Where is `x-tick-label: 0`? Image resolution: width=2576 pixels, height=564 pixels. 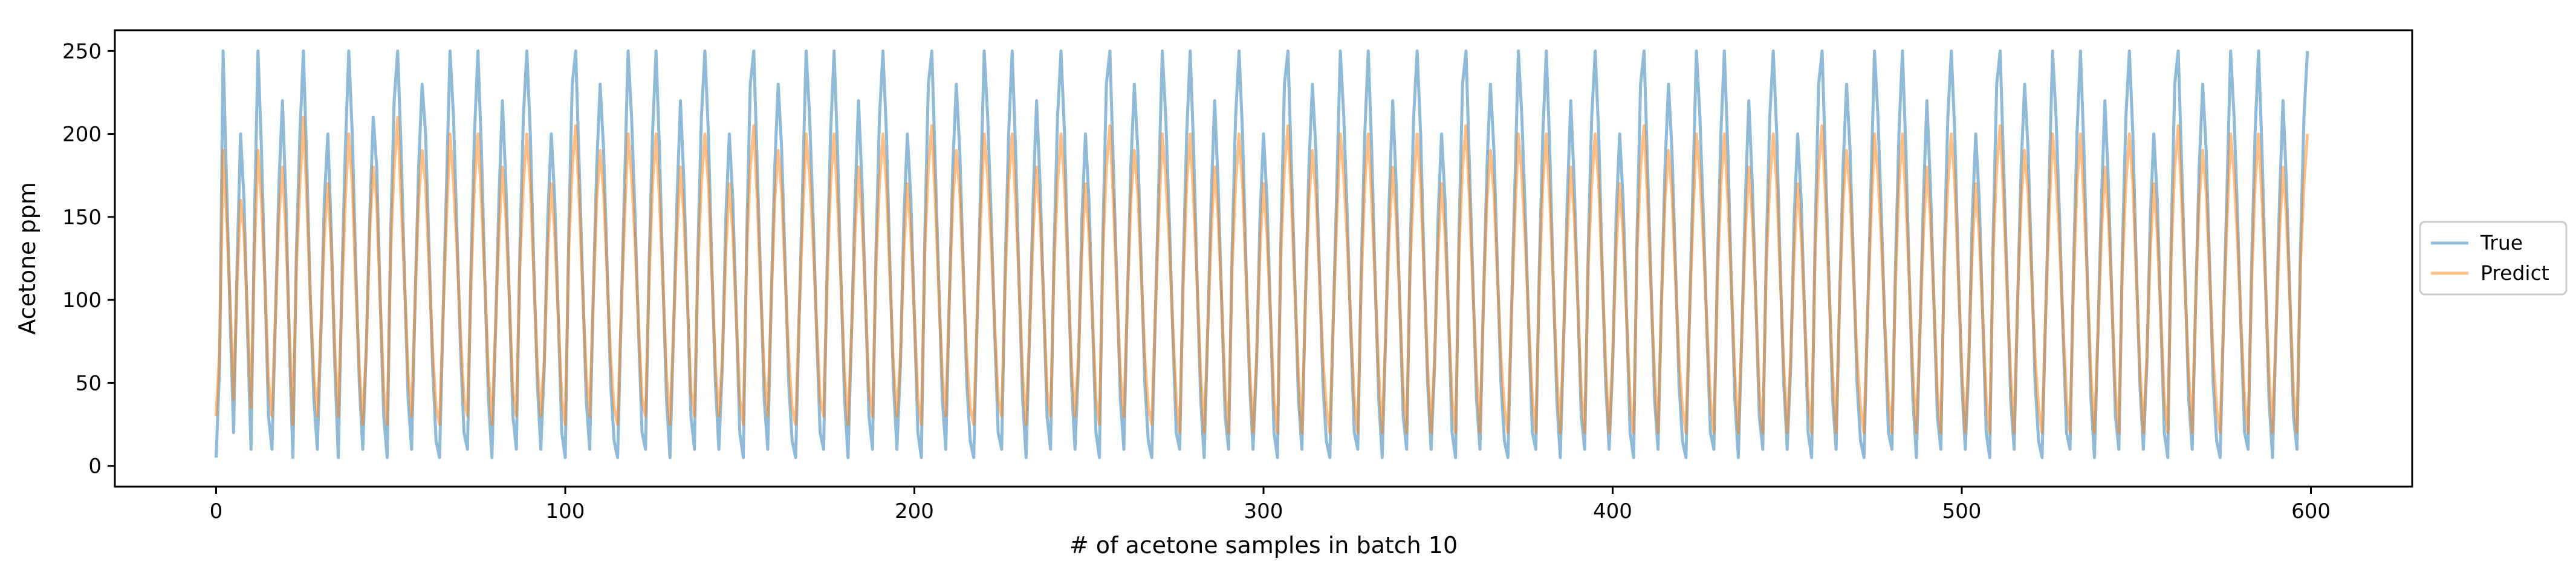
x-tick-label: 0 is located at coordinates (217, 511).